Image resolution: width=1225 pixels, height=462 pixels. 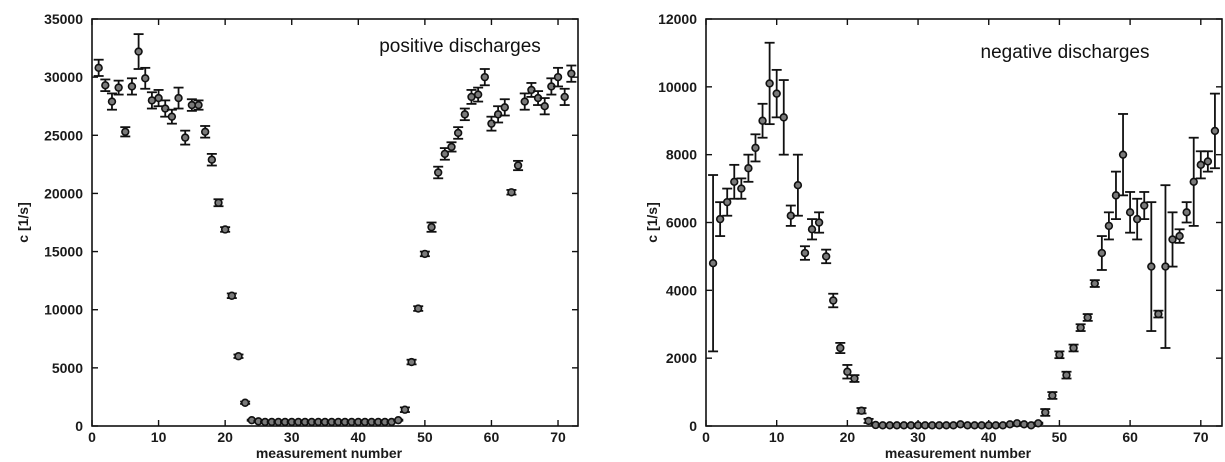 What do you see at coordinates (63, 77) in the screenshot?
I see `y-tick-label: 30000` at bounding box center [63, 77].